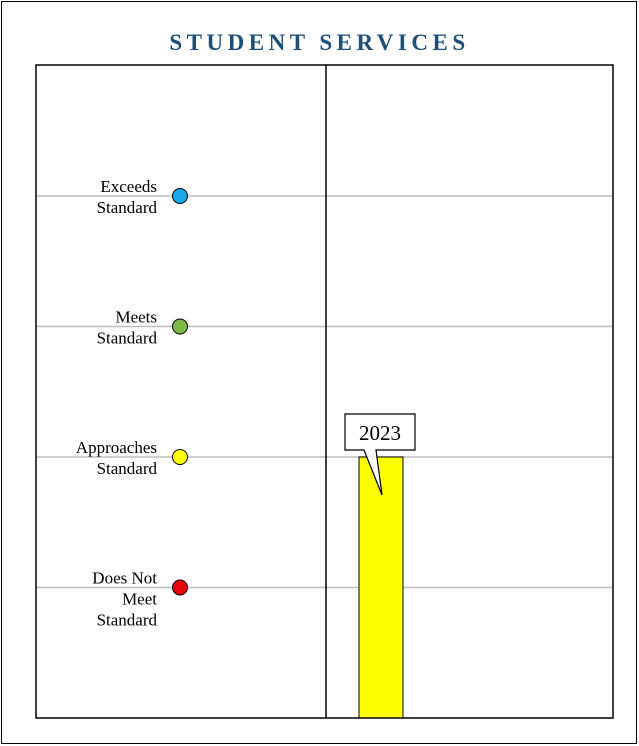 The height and width of the screenshot is (746, 639). I want to click on level-label-2: Meets Standard, so click(127, 328).